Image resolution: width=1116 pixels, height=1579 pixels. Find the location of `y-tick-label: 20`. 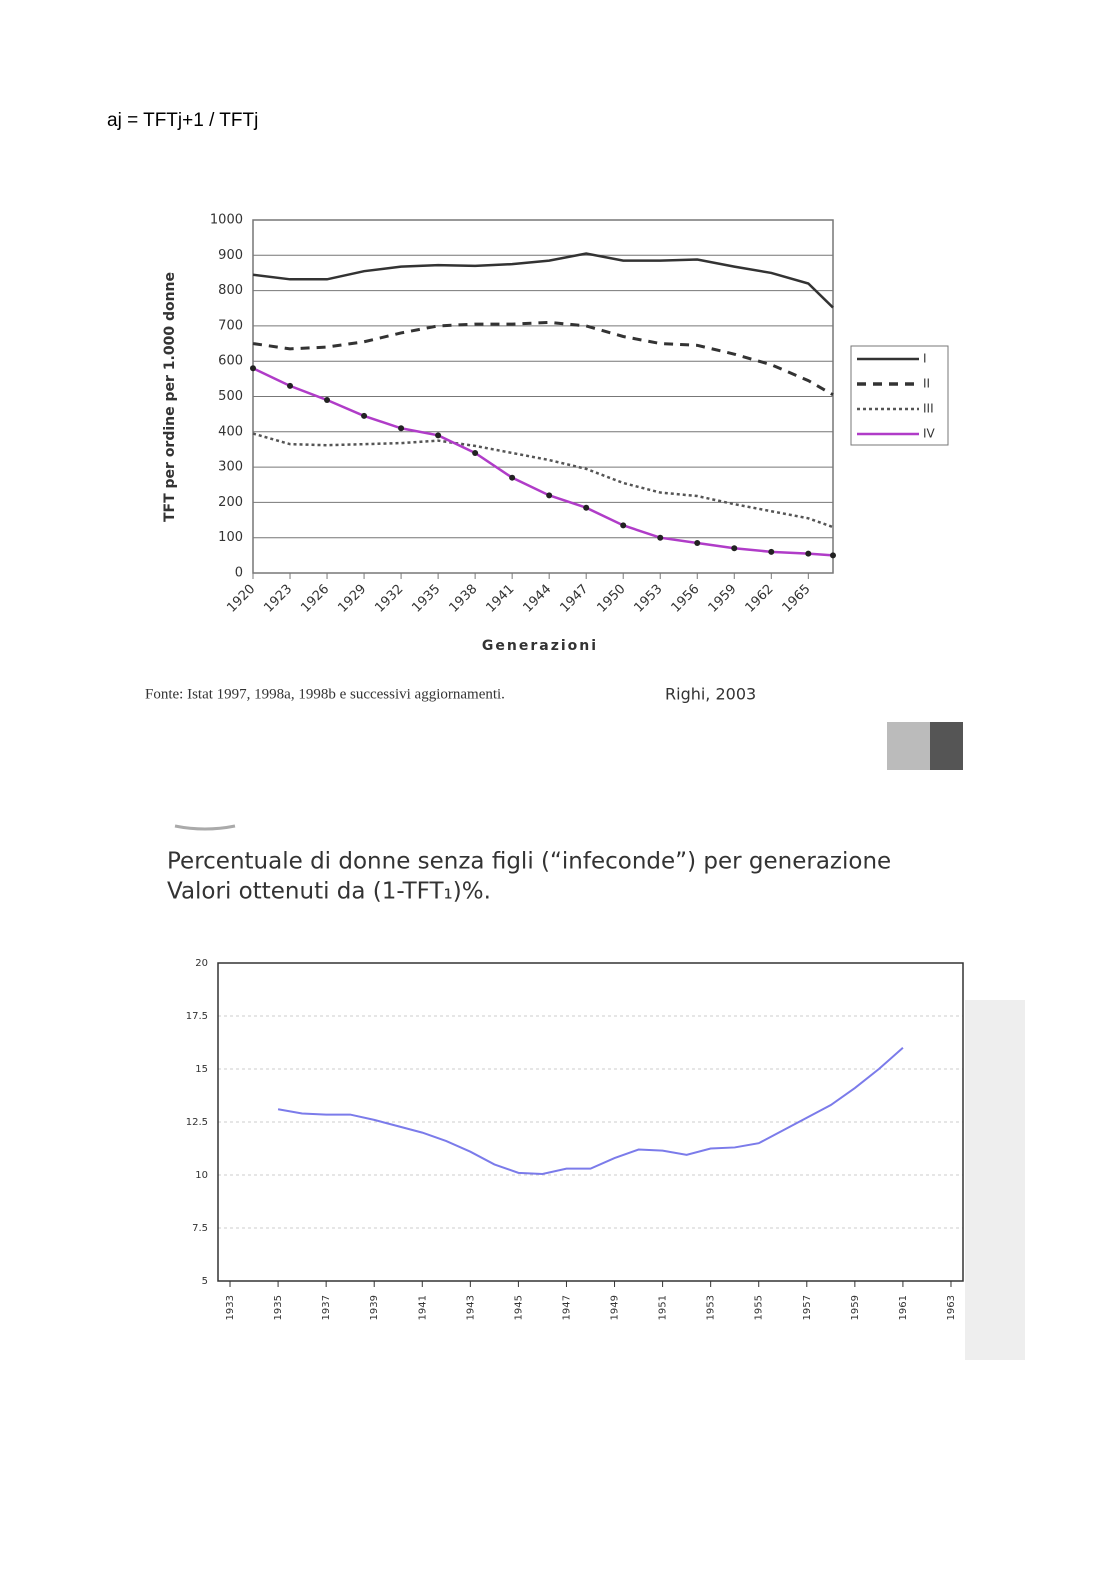

y-tick-label: 20 is located at coordinates (201, 963).